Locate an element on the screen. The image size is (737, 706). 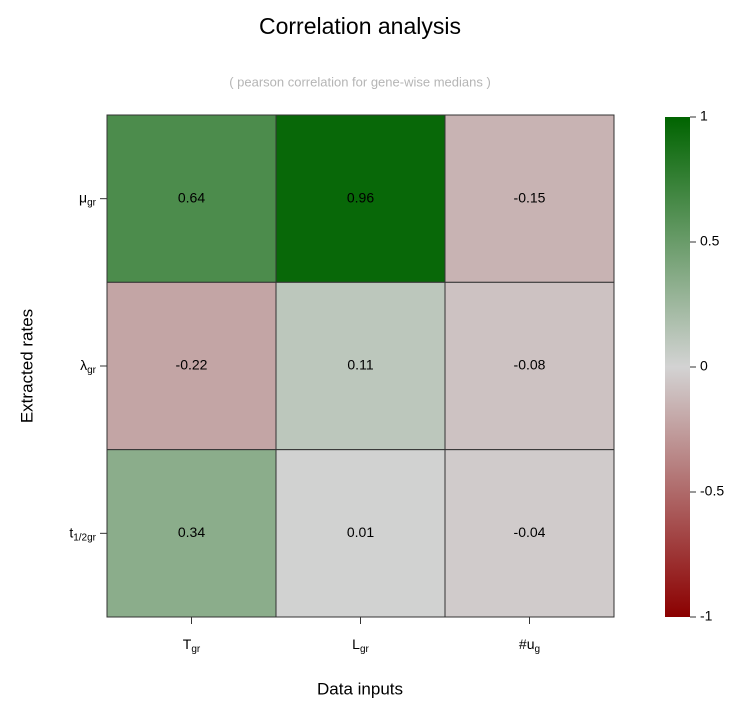
colorbar-tick-label: 0 is located at coordinates (704, 366).